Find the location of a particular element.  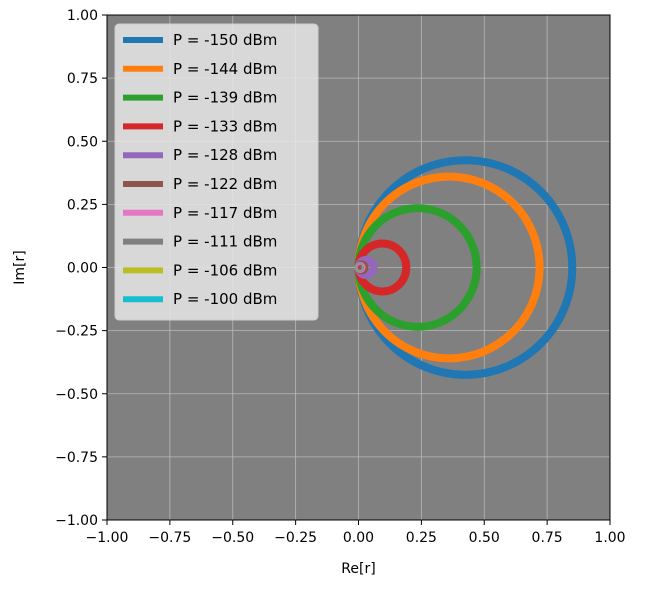

x-tick-label: 0.25 is located at coordinates (421, 538).